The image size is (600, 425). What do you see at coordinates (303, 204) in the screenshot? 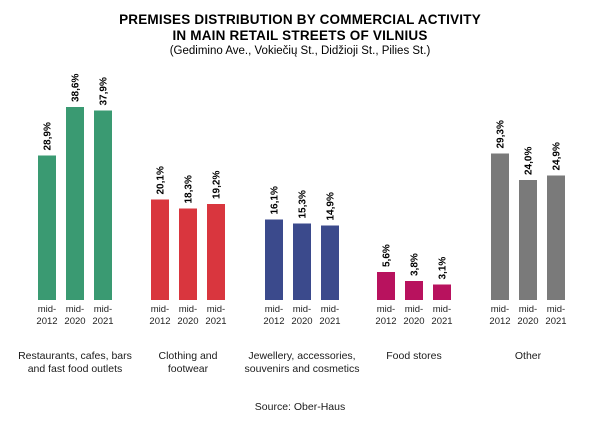
I see `data-label: 15,3%` at bounding box center [303, 204].